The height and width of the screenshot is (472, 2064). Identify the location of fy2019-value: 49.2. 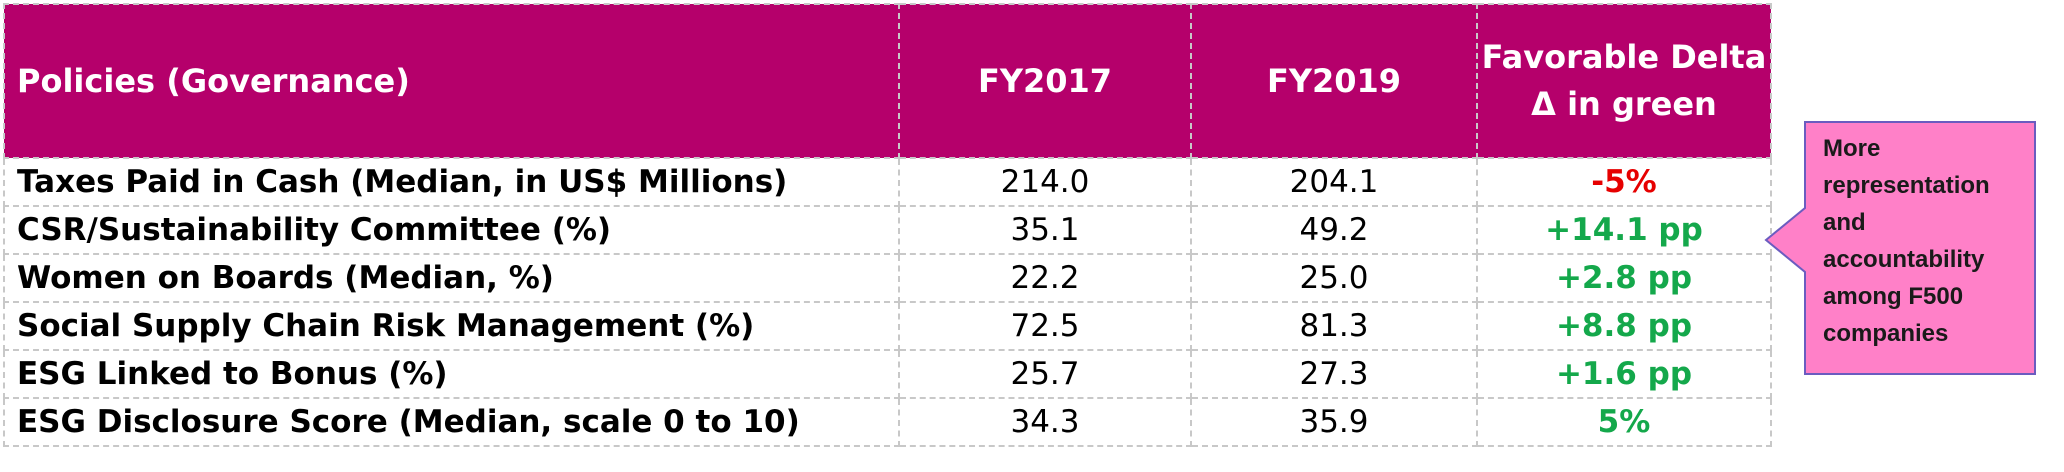
(1334, 230).